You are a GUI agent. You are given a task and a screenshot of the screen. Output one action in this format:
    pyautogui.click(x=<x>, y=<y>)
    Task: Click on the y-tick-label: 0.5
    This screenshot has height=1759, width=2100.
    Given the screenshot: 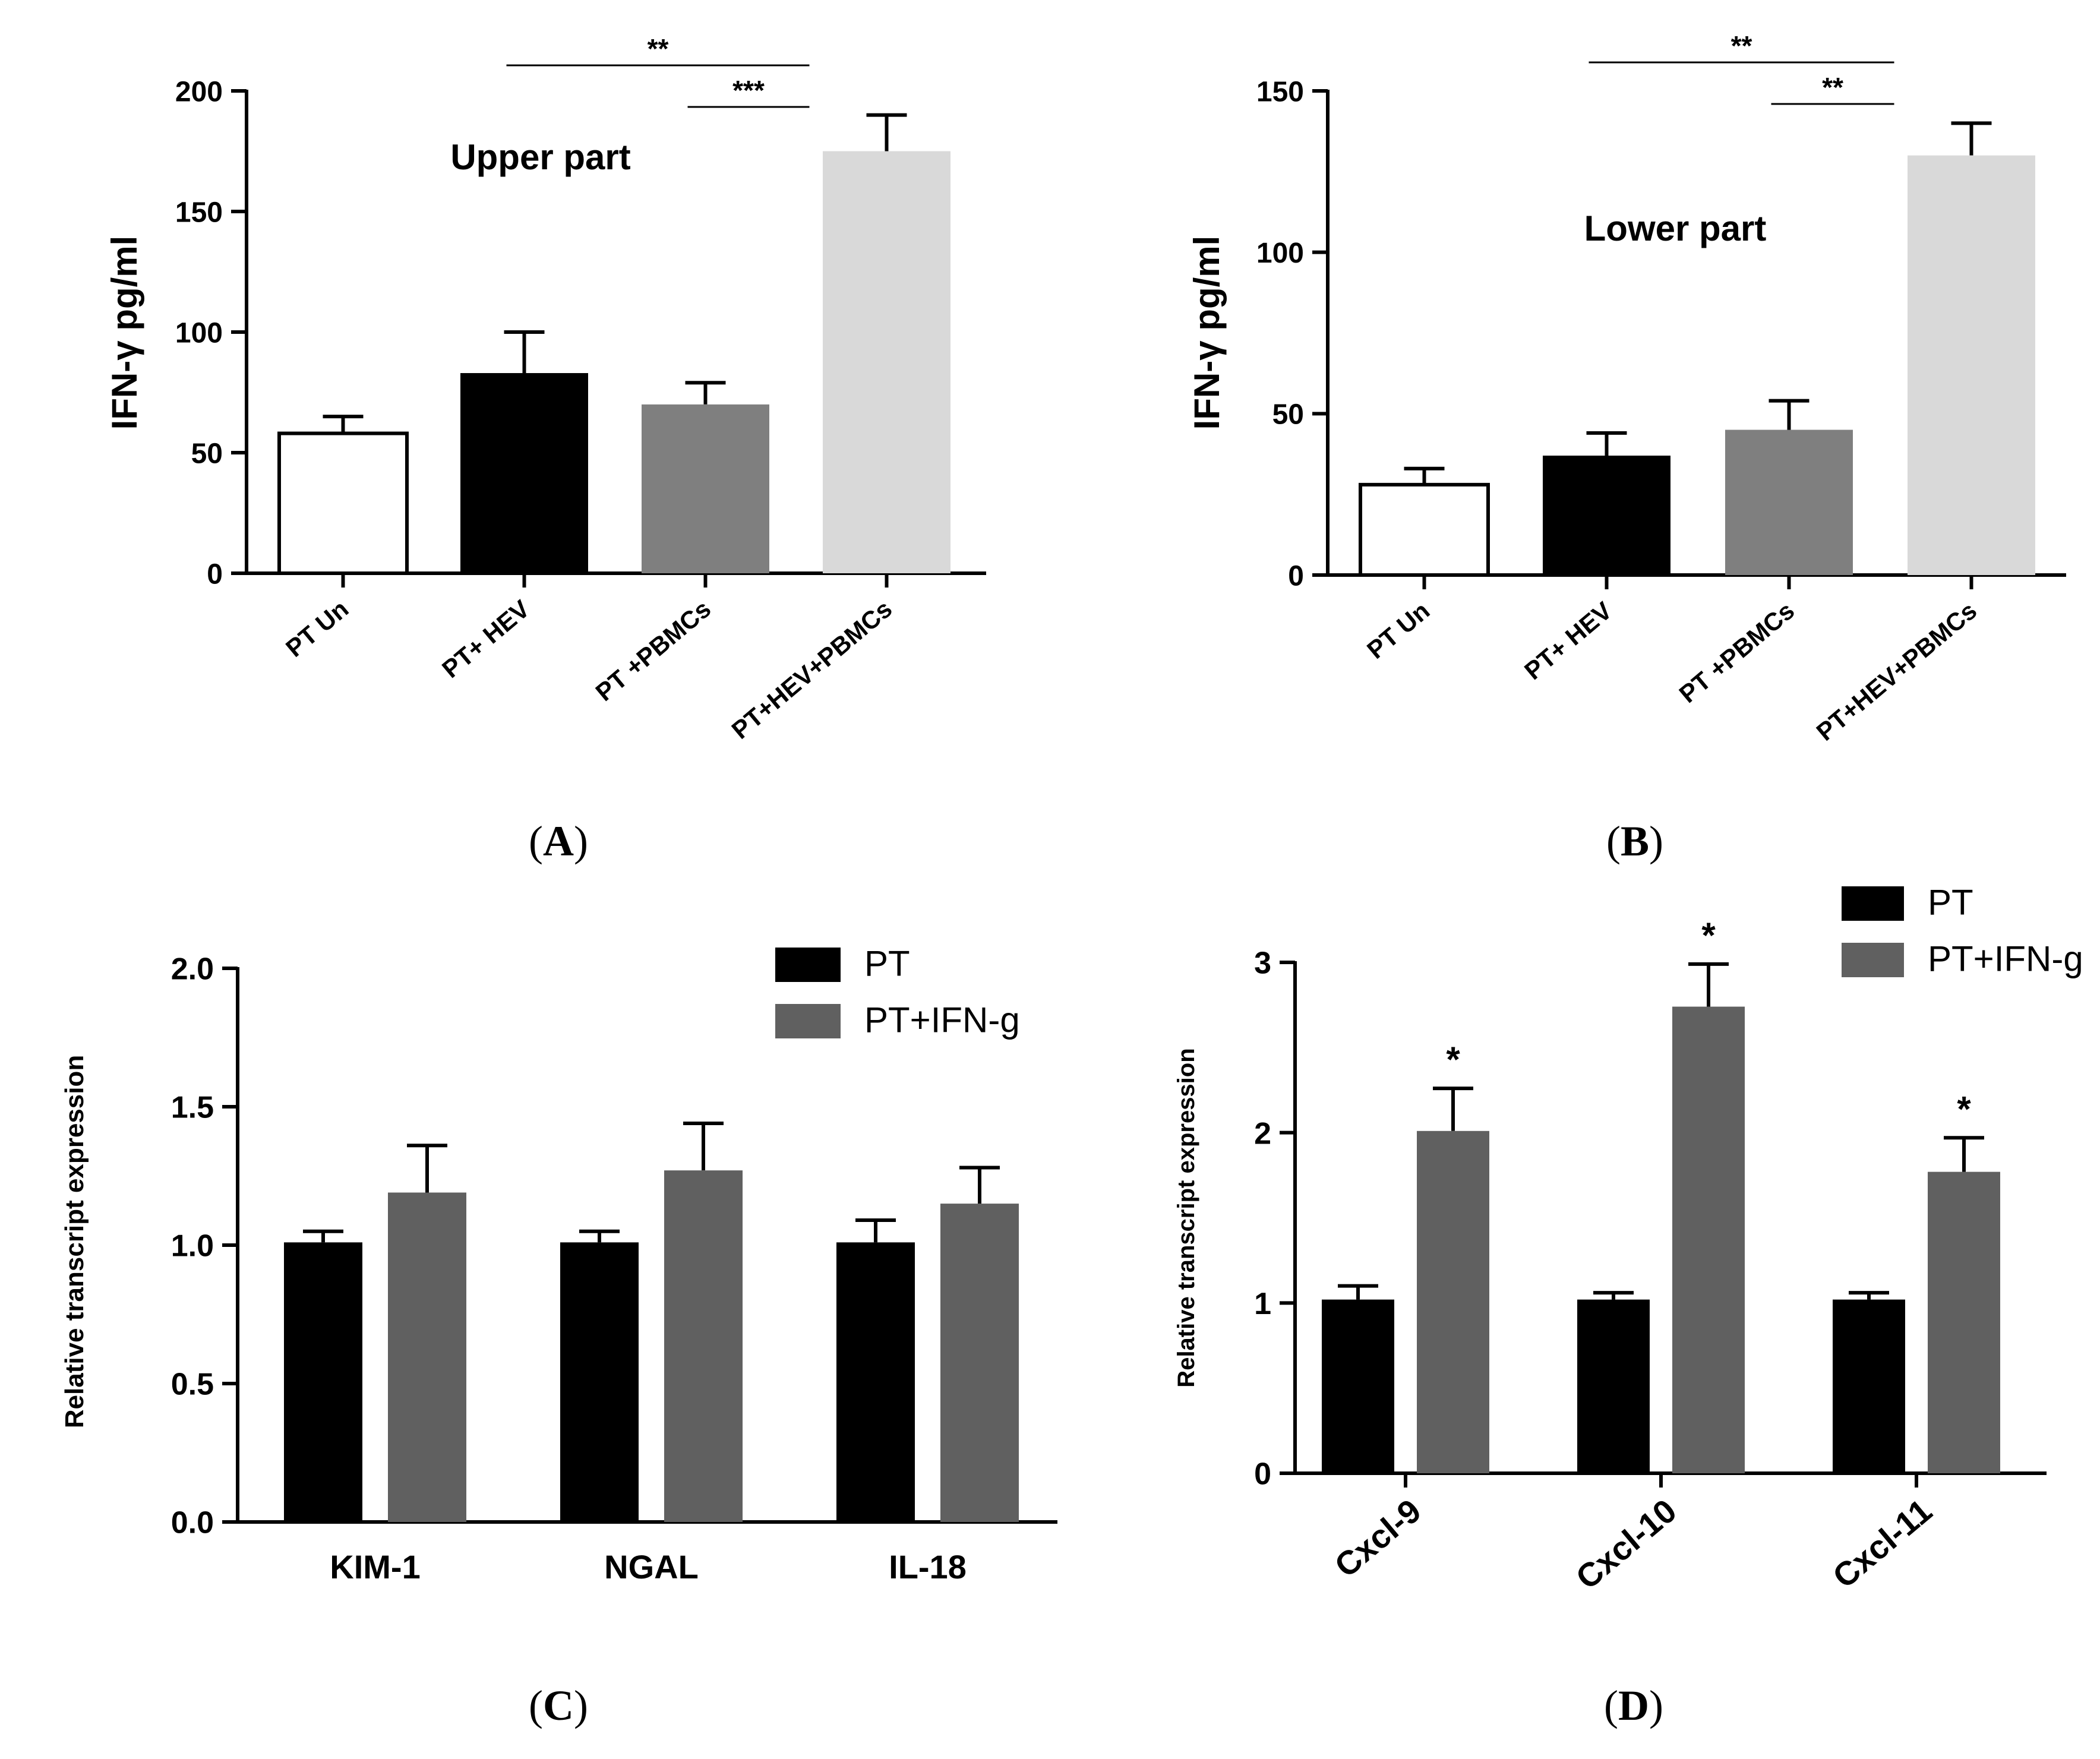 What is the action you would take?
    pyautogui.click(x=192, y=1385)
    